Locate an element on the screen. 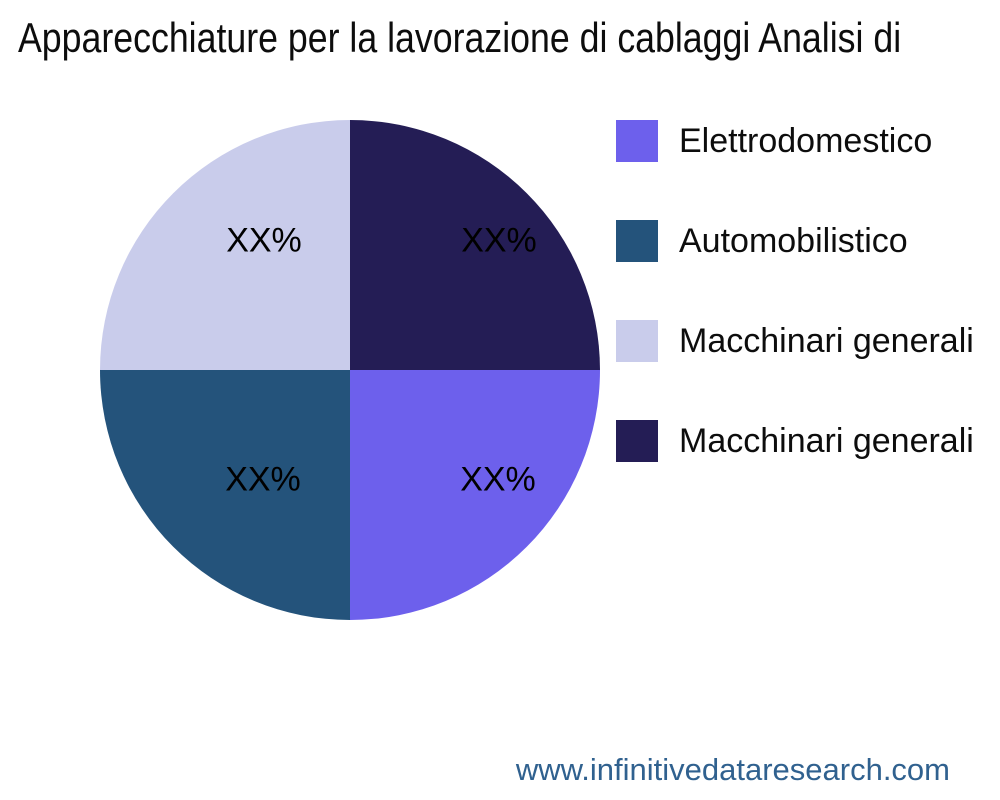  legend-item-elettrodomestico: Elettrodomestico is located at coordinates (795, 141).